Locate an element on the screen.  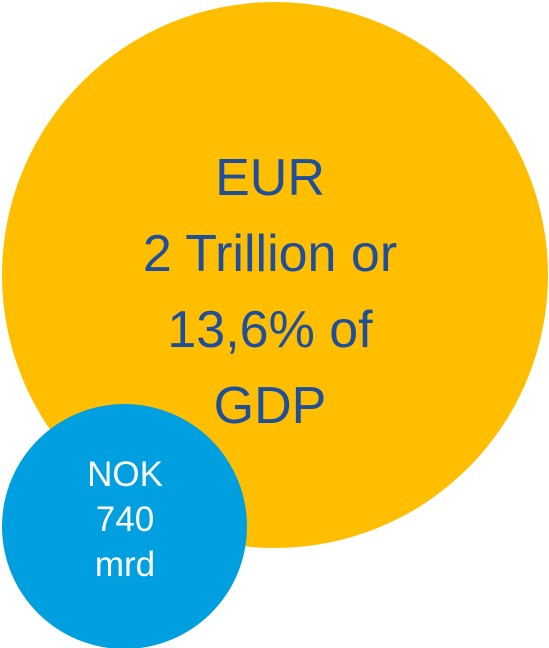
nok-bubble-label: NOK 740 mrd is located at coordinates (125, 519).